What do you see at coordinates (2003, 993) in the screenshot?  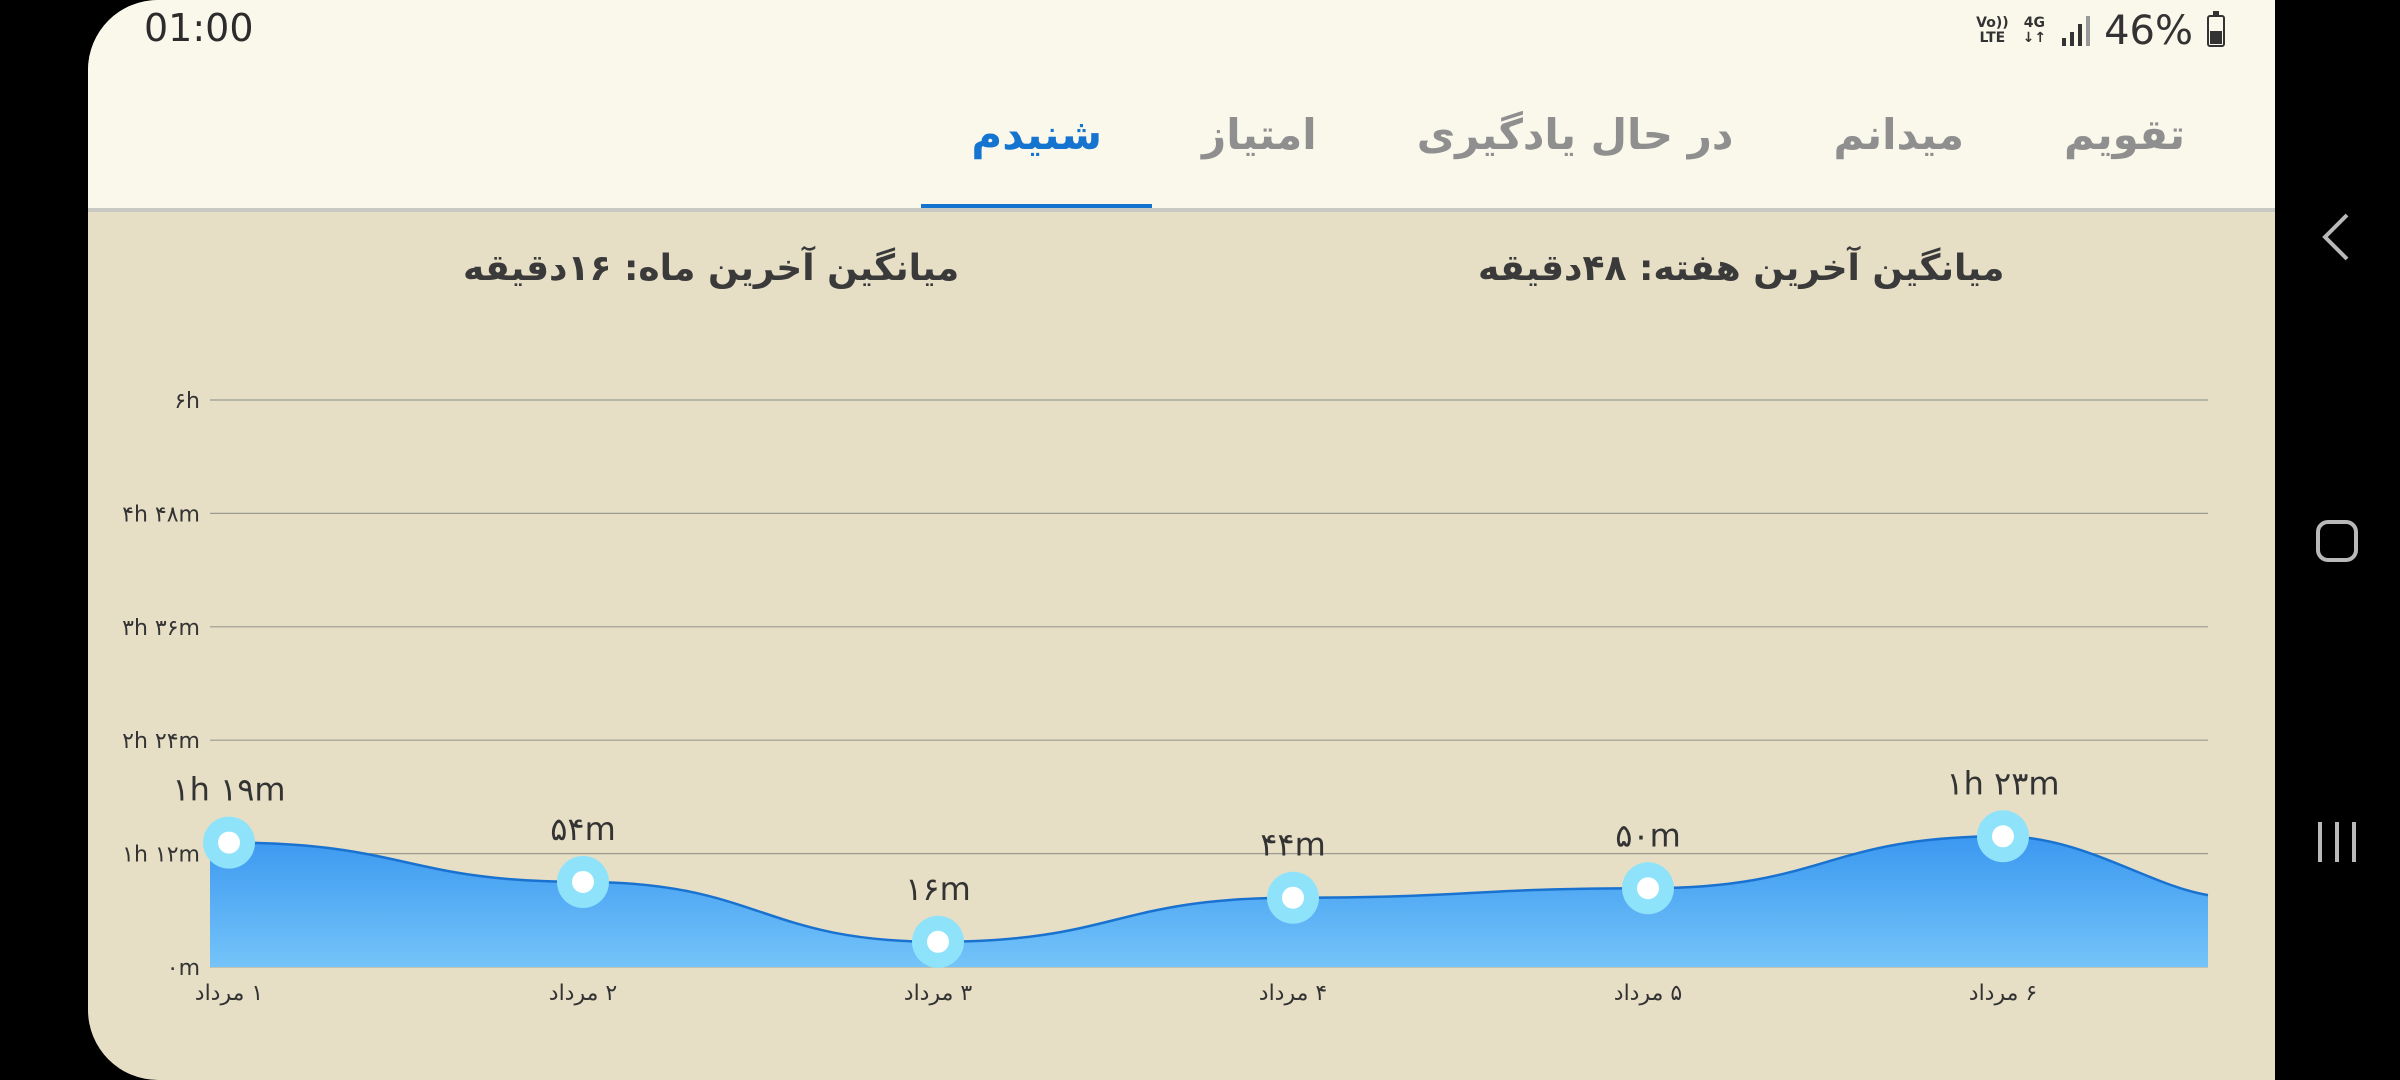 I see `x-tick-label: ۶ مرداد` at bounding box center [2003, 993].